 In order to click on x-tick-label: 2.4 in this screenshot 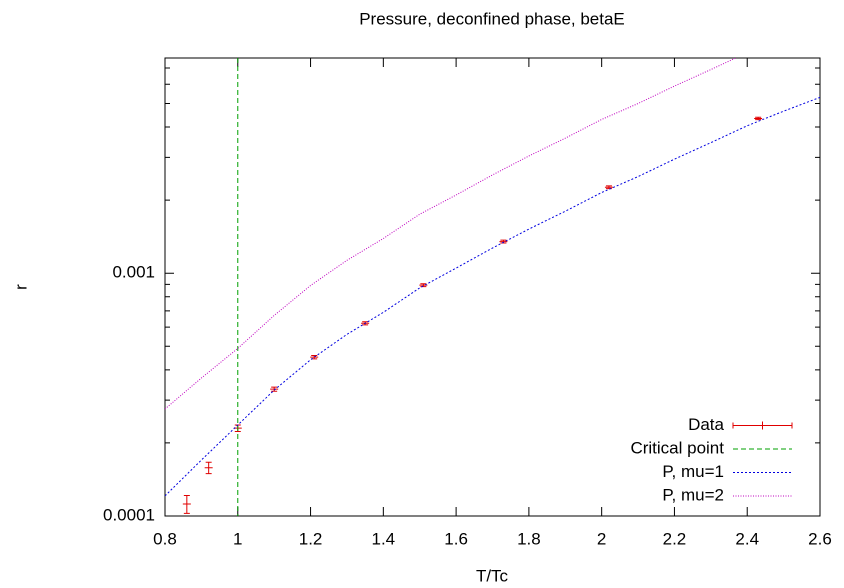, I will do `click(747, 538)`.